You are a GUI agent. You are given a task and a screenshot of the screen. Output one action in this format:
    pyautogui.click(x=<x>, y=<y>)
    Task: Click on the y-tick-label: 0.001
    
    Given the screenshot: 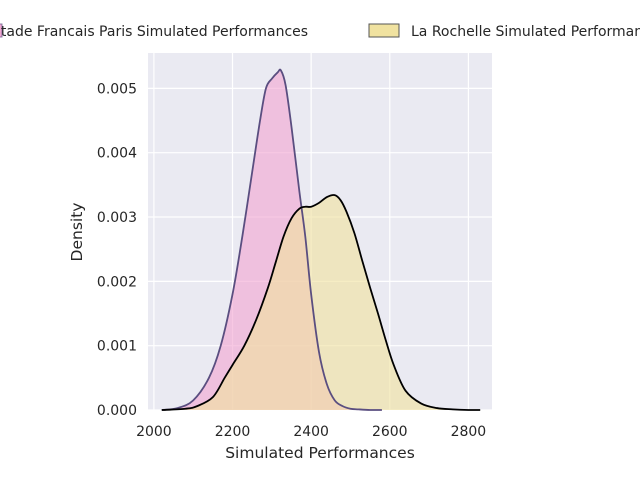 What is the action you would take?
    pyautogui.click(x=117, y=347)
    